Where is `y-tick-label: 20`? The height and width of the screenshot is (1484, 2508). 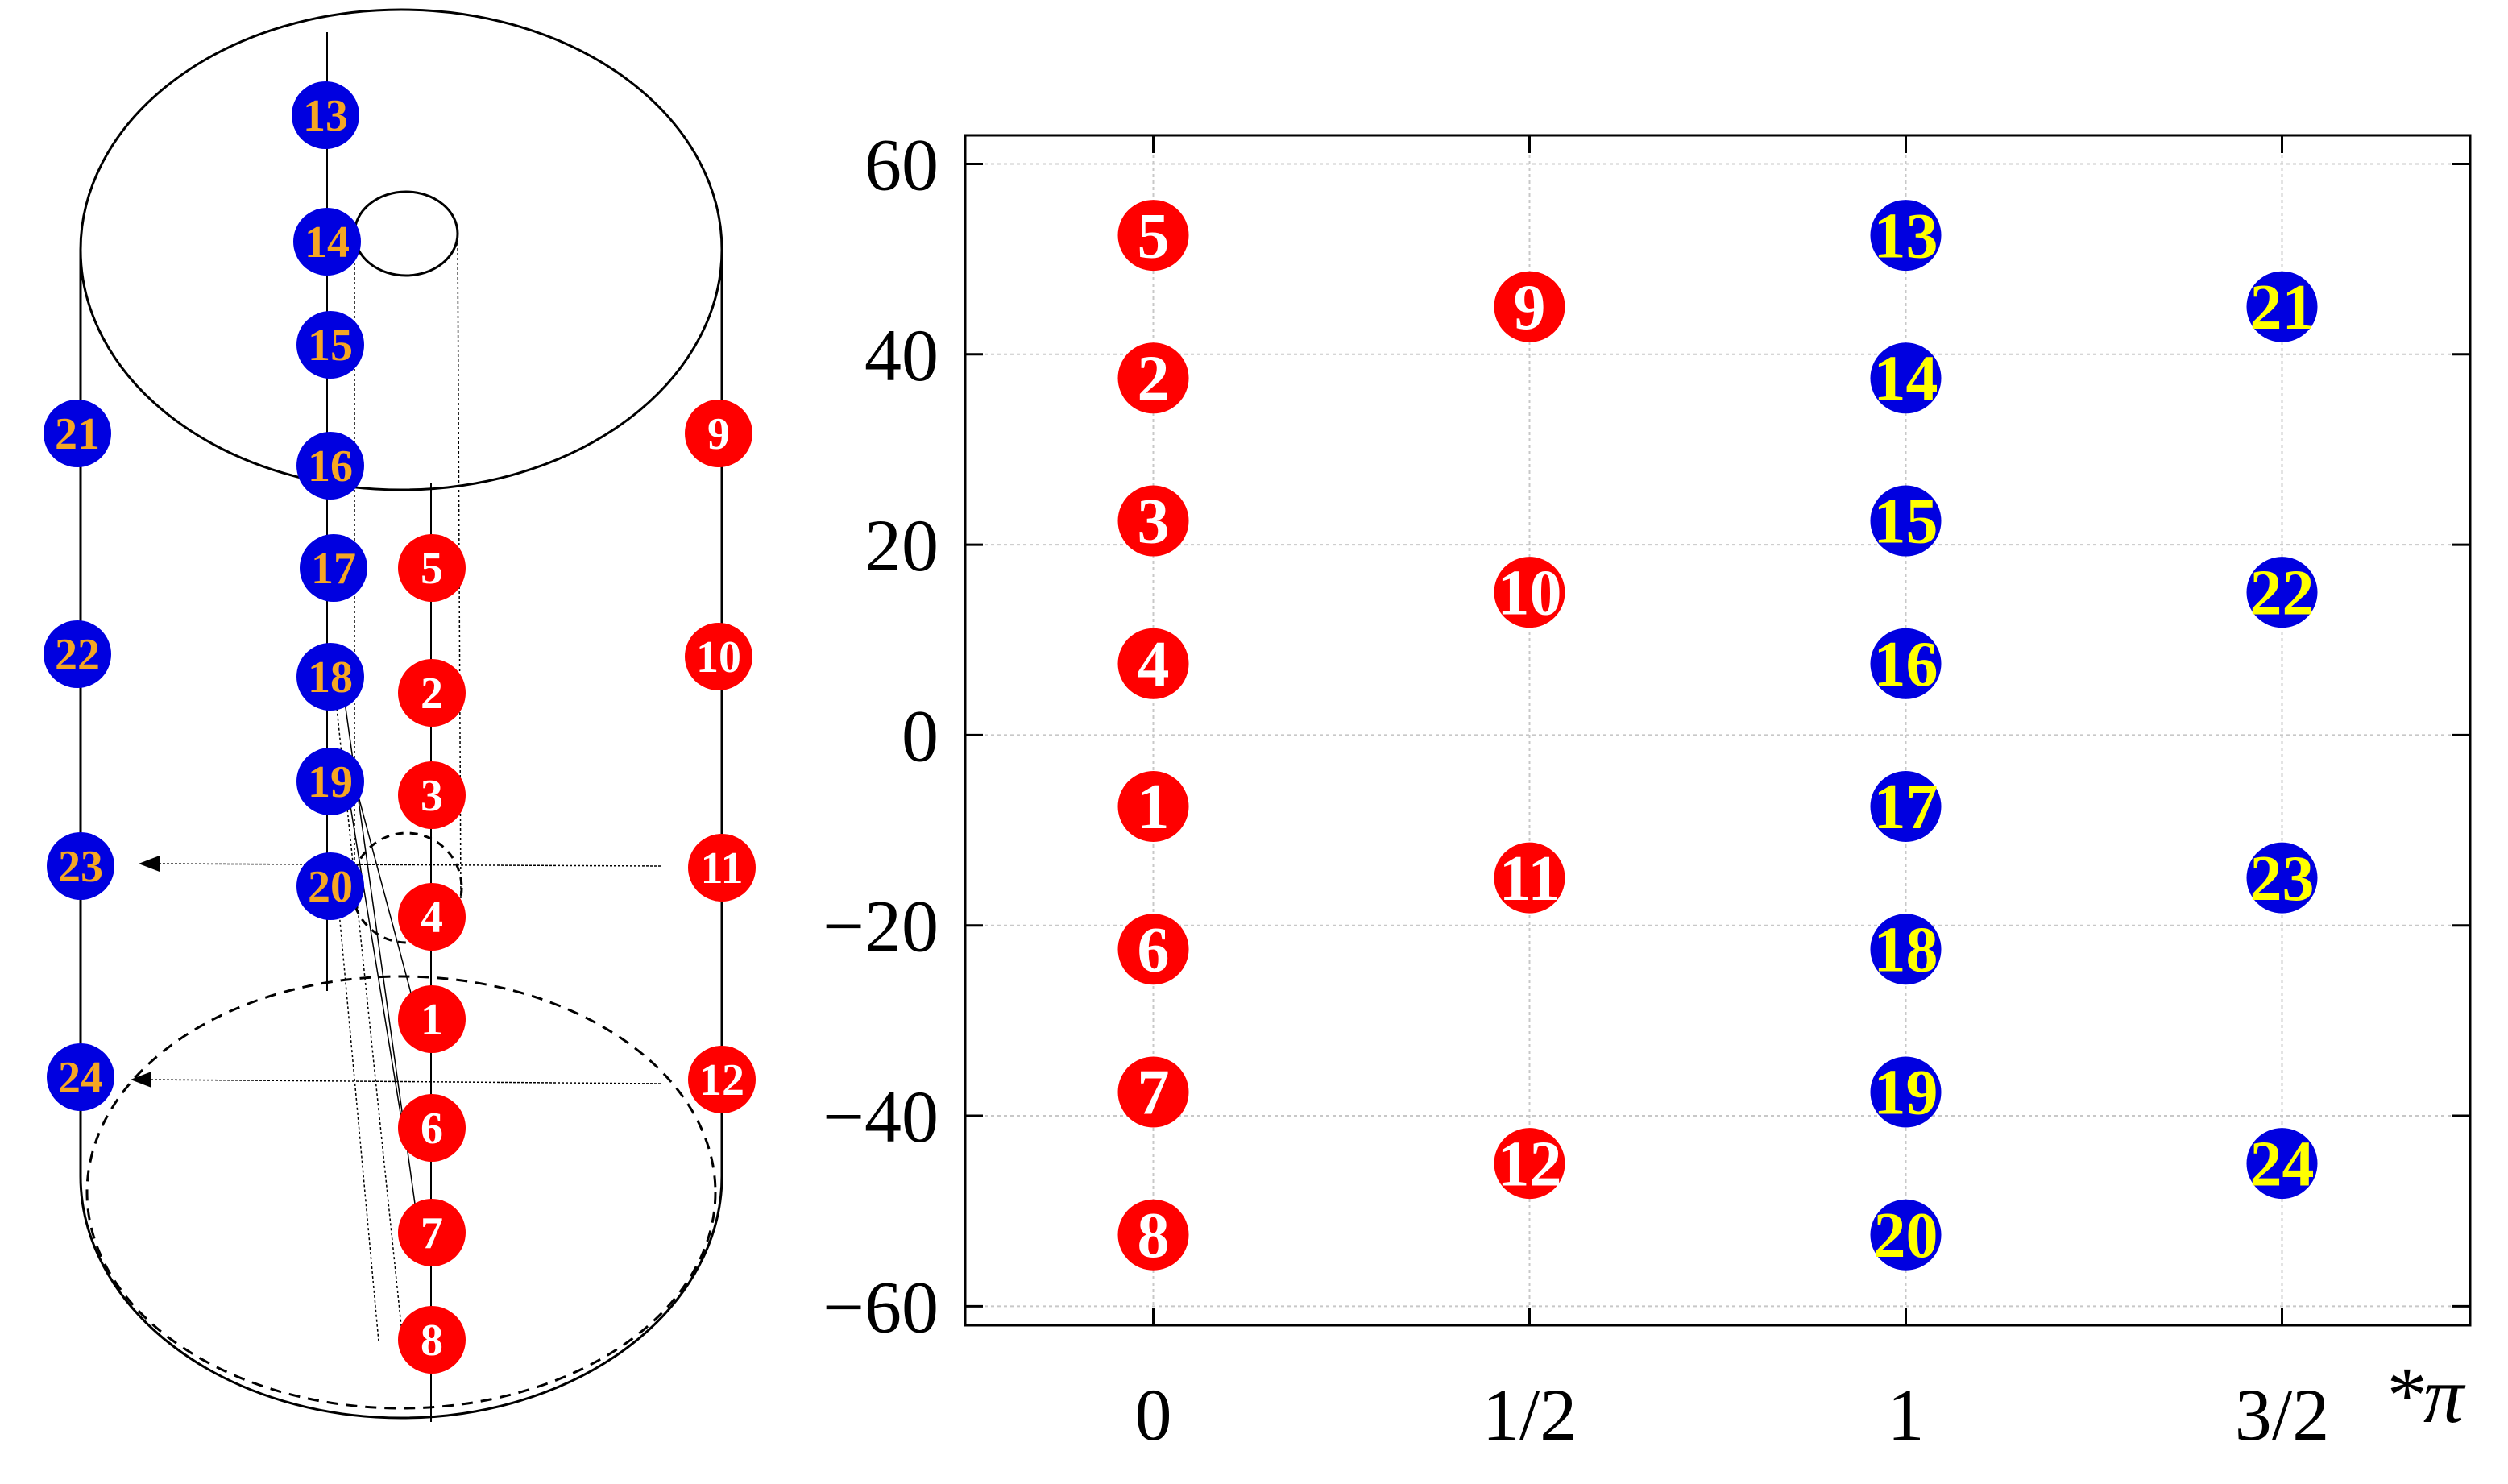
y-tick-label: 20 is located at coordinates (901, 545).